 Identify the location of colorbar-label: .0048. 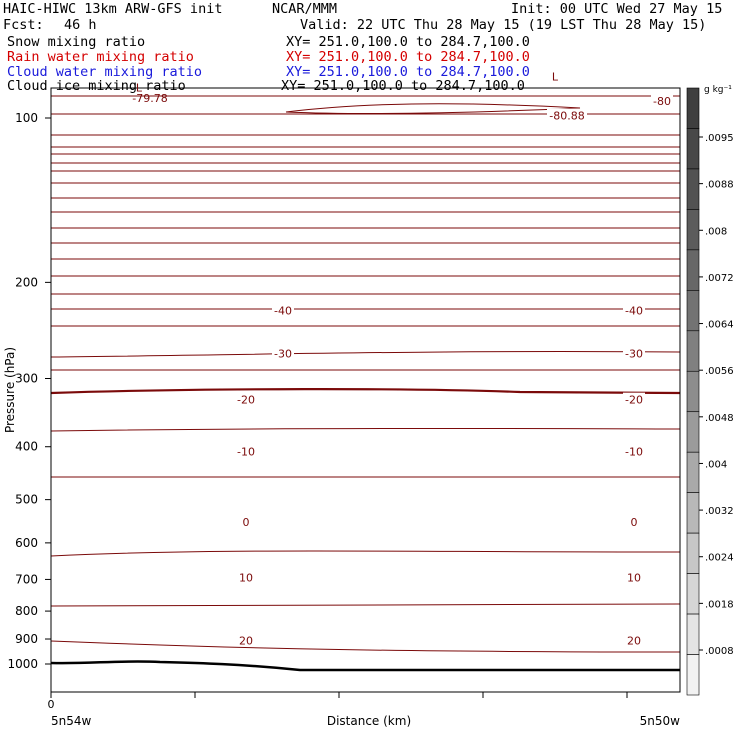
(719, 418).